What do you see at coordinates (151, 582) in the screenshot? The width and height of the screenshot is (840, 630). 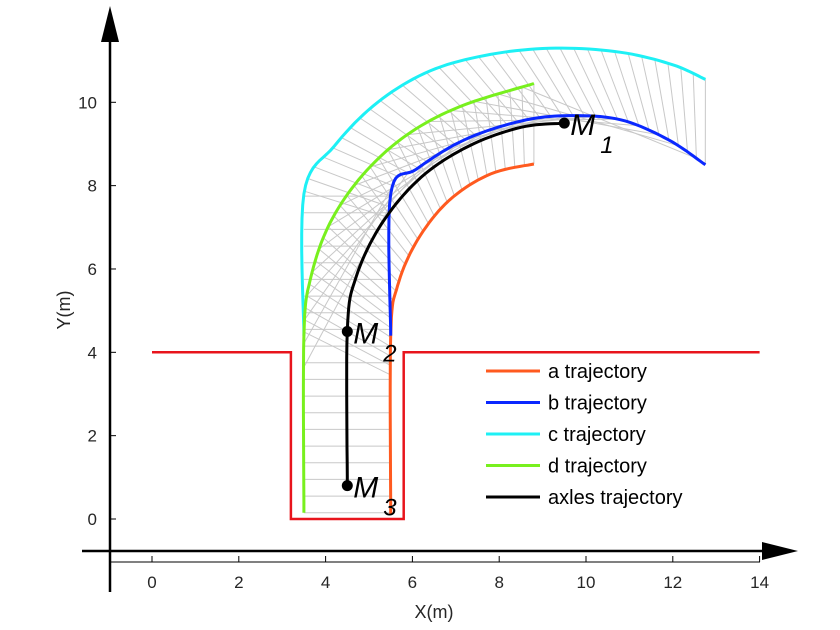 I see `x-tick-label: 0` at bounding box center [151, 582].